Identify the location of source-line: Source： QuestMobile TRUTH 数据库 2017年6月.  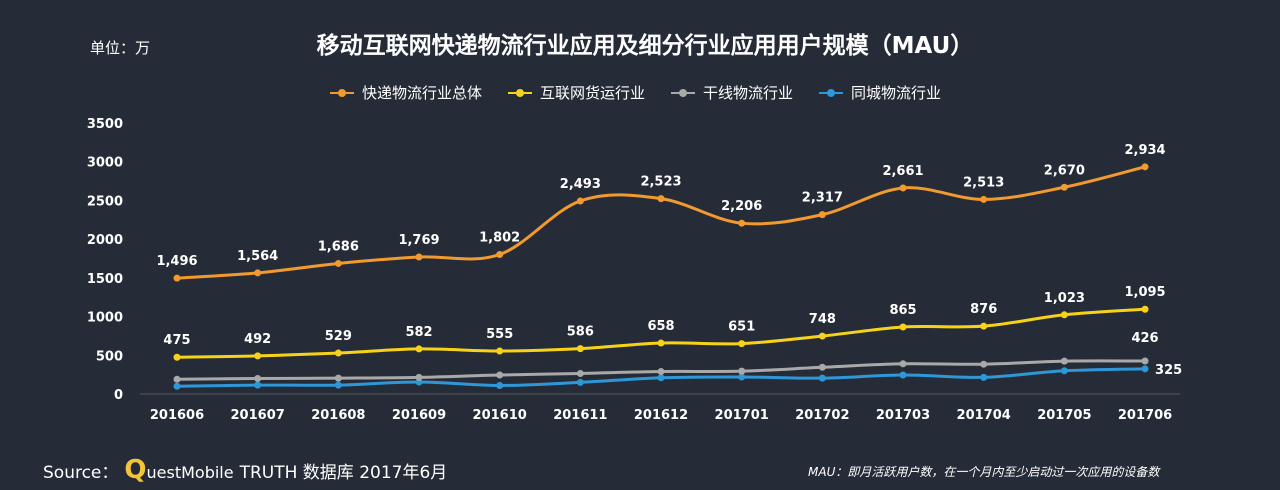
(245, 470).